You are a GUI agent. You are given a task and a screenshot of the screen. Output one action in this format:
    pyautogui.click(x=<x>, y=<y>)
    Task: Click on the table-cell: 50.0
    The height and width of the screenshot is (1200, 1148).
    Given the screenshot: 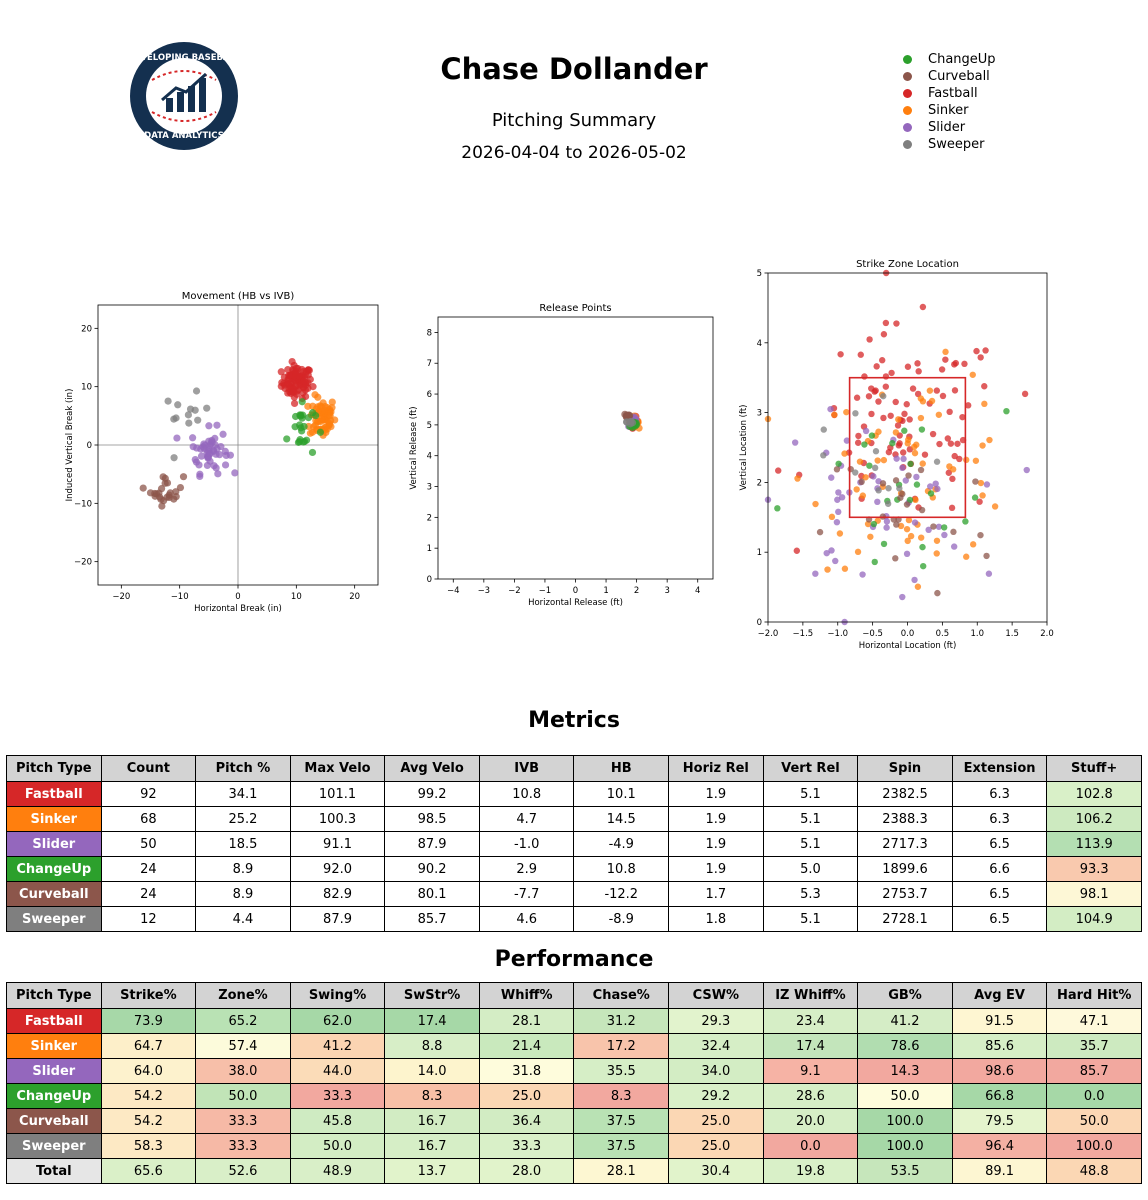 What is the action you would take?
    pyautogui.click(x=1094, y=1121)
    